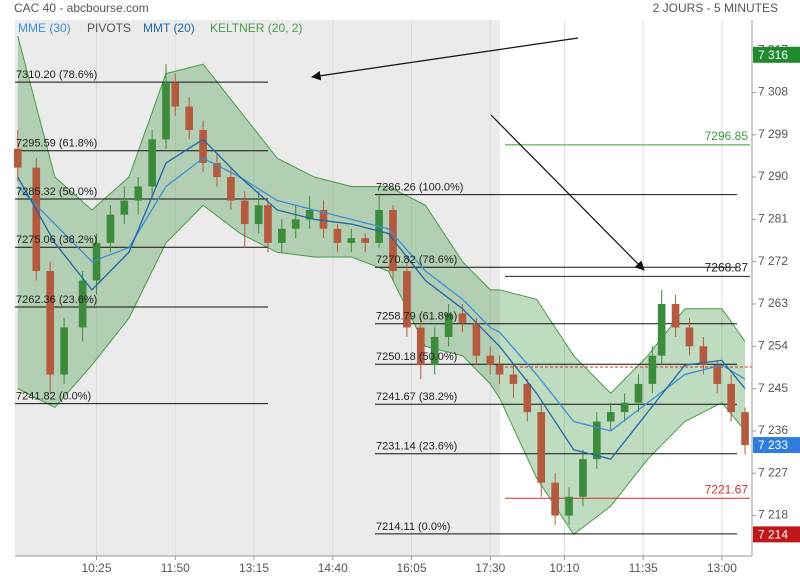 The height and width of the screenshot is (580, 800). What do you see at coordinates (256, 28) in the screenshot?
I see `legend-entry: KELTNER (20, 2)` at bounding box center [256, 28].